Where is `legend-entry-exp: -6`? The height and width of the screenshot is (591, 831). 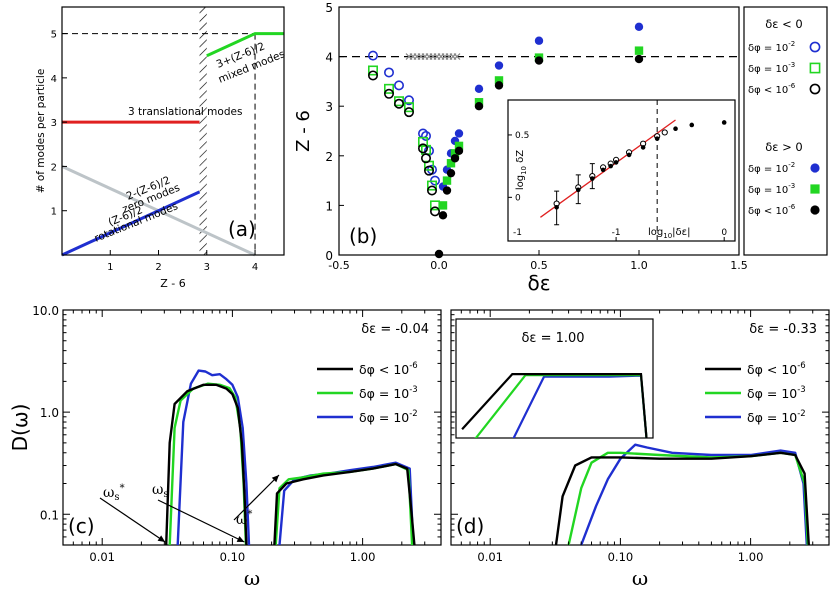
legend-entry-exp: -6 is located at coordinates (792, 207).